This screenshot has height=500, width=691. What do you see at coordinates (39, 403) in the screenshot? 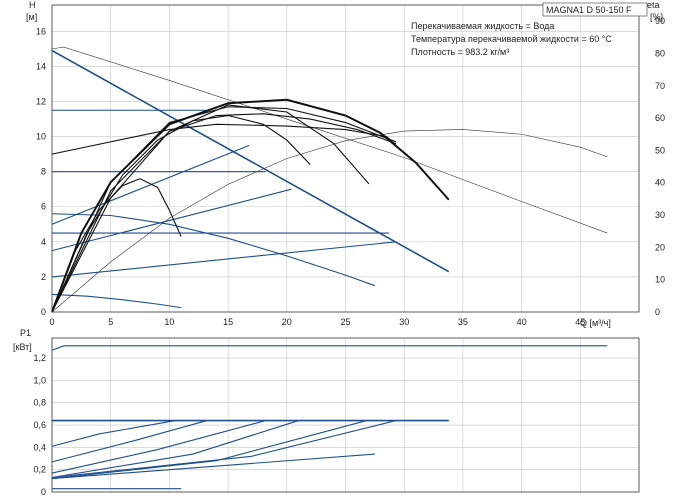
I see `power-y-tick-label: 0,8` at bounding box center [39, 403].